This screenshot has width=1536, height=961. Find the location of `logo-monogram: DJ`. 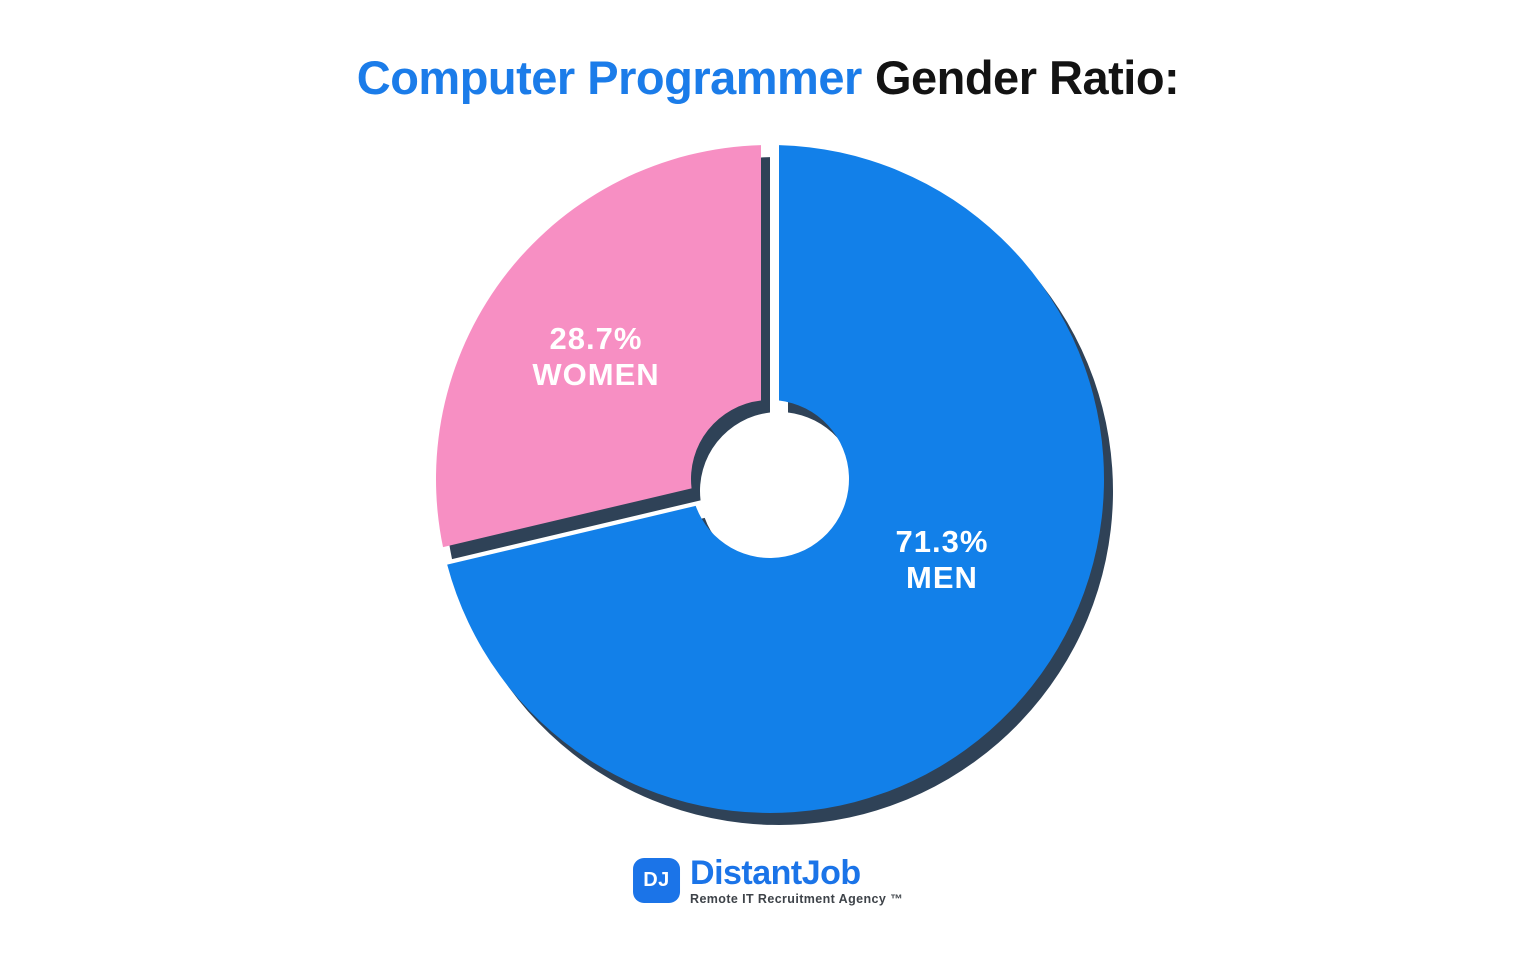

logo-monogram: DJ is located at coordinates (656, 880).